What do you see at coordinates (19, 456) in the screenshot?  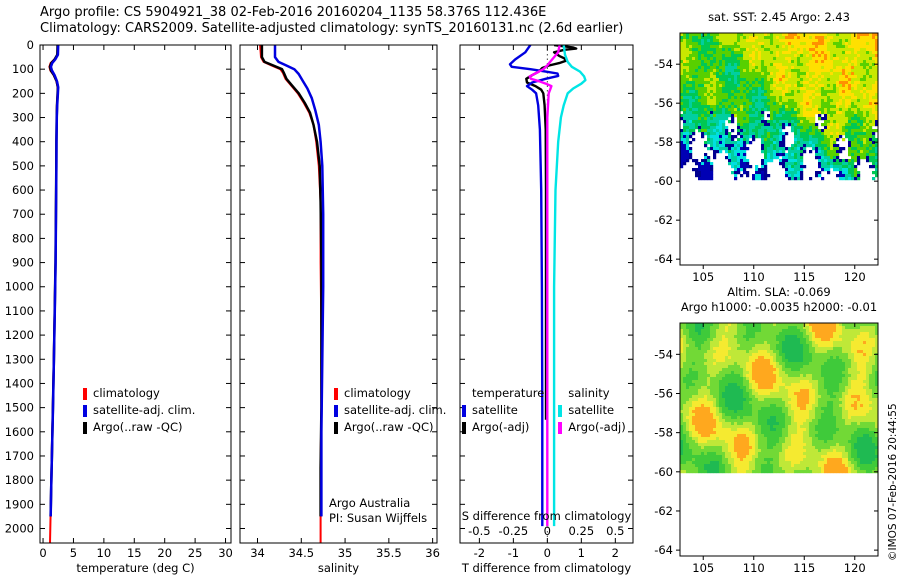 I see `svg-text: 1700` at bounding box center [19, 456].